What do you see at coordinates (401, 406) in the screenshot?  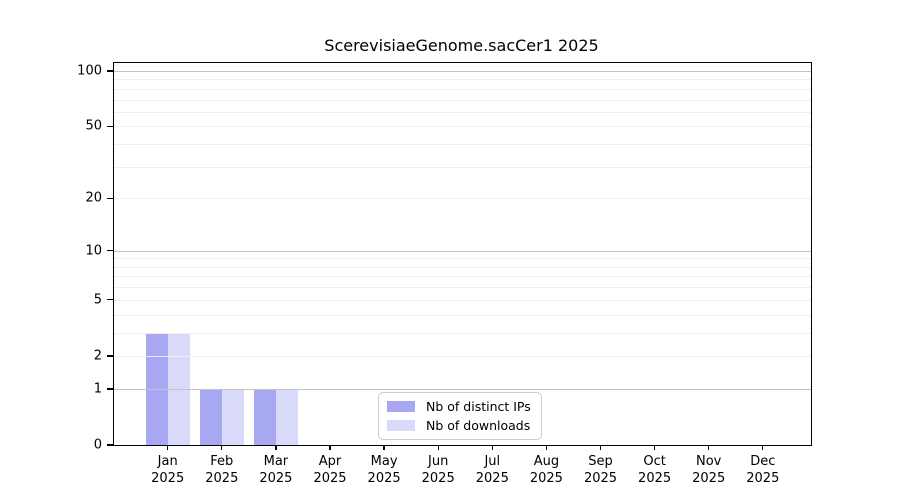 I see `legend-swatch-distinct-ips-icon` at bounding box center [401, 406].